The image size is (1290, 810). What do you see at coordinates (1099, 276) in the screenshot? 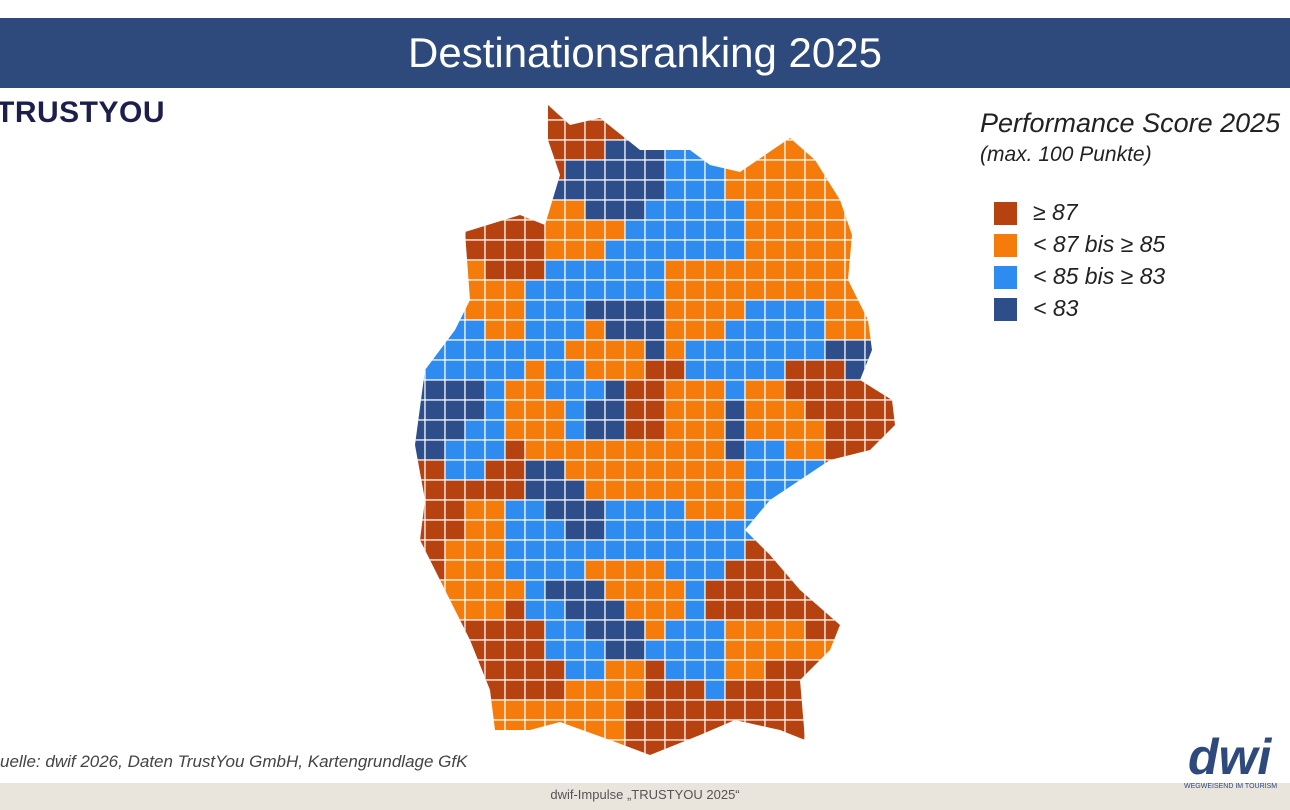
I see `legend-label: < 85 bis ≥ 83` at bounding box center [1099, 276].